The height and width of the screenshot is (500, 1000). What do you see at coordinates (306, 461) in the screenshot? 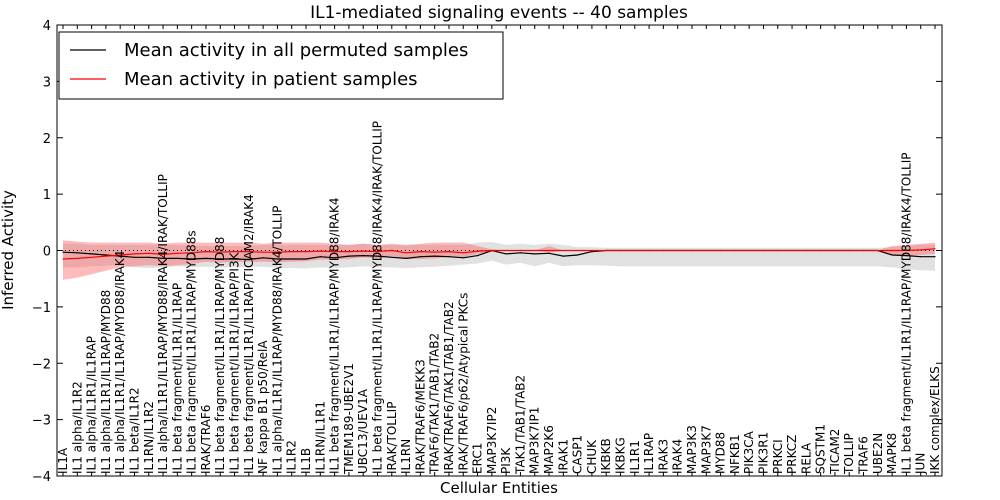
I see `x-tick-label: IL1B` at bounding box center [306, 461].